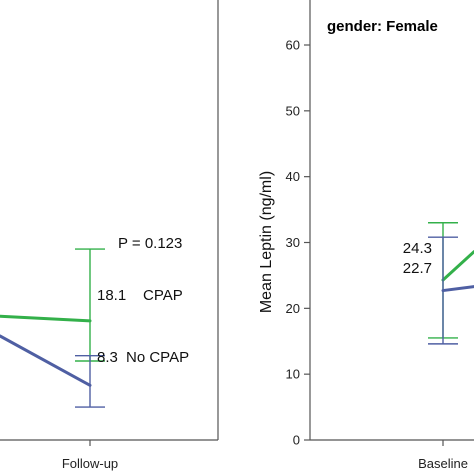 The image size is (474, 474). What do you see at coordinates (46, 360) in the screenshot?
I see `left-nocpap-line` at bounding box center [46, 360].